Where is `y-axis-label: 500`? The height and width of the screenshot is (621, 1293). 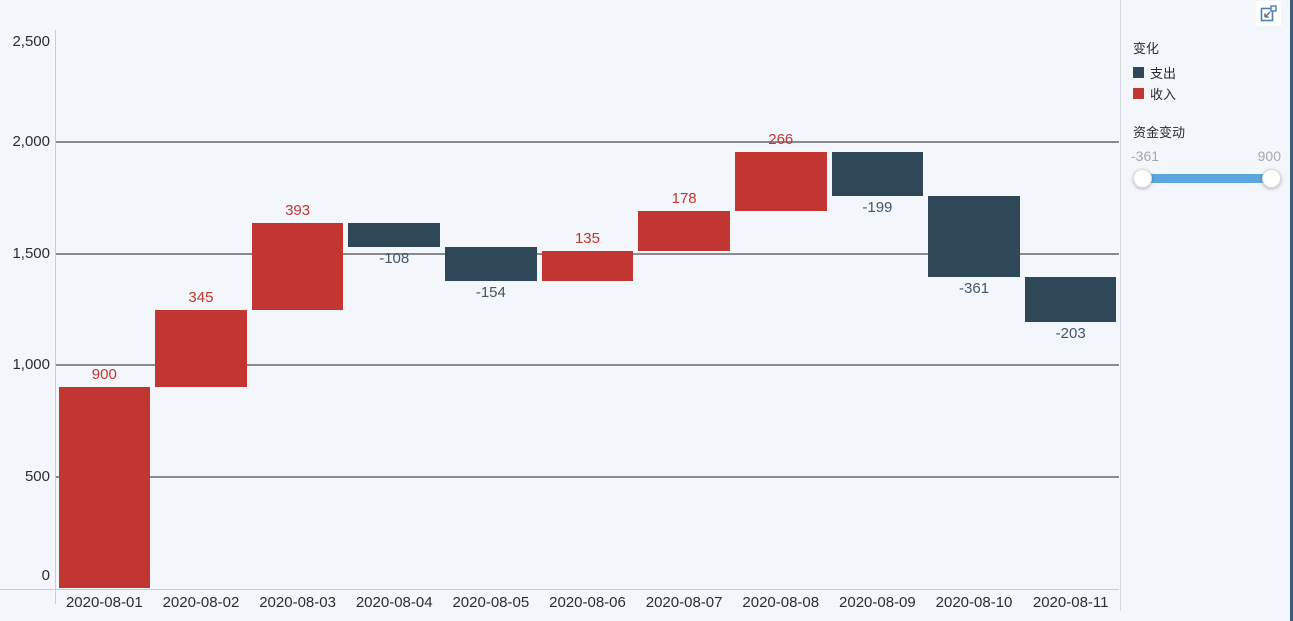
y-axis-label: 500 is located at coordinates (37, 476).